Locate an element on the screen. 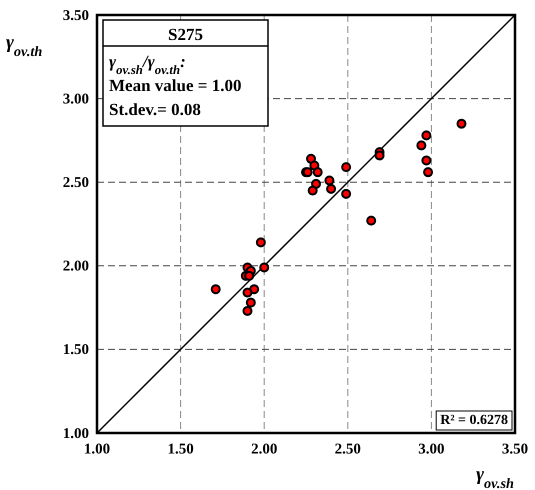  x-tick-label: 3.50 is located at coordinates (515, 450).